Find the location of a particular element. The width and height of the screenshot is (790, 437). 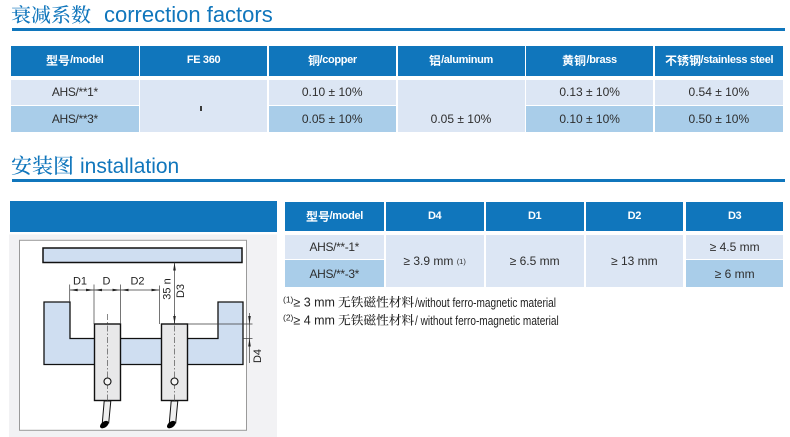

svg-text: D4 is located at coordinates (258, 356).